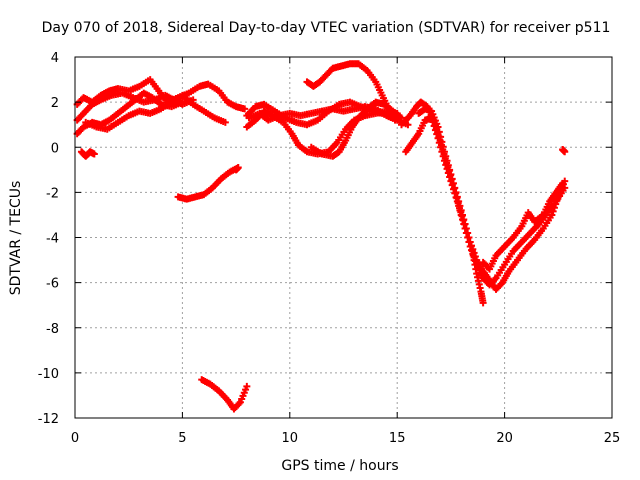 This screenshot has height=480, width=640. What do you see at coordinates (55, 148) in the screenshot?
I see `y-tick-label: 0` at bounding box center [55, 148].